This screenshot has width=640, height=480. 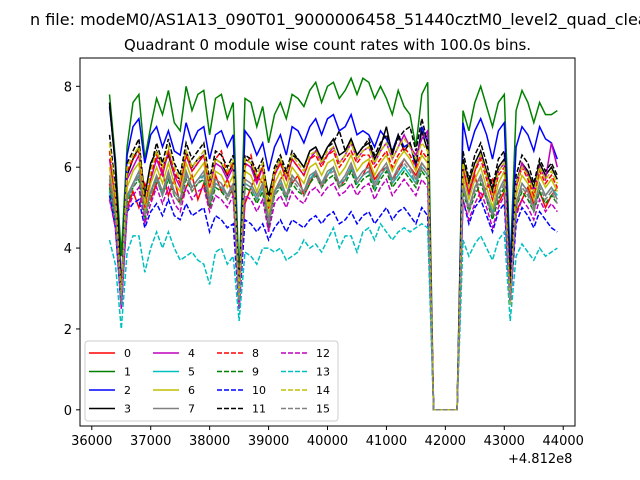 I want to click on legend-label-14: 14, so click(x=323, y=390).